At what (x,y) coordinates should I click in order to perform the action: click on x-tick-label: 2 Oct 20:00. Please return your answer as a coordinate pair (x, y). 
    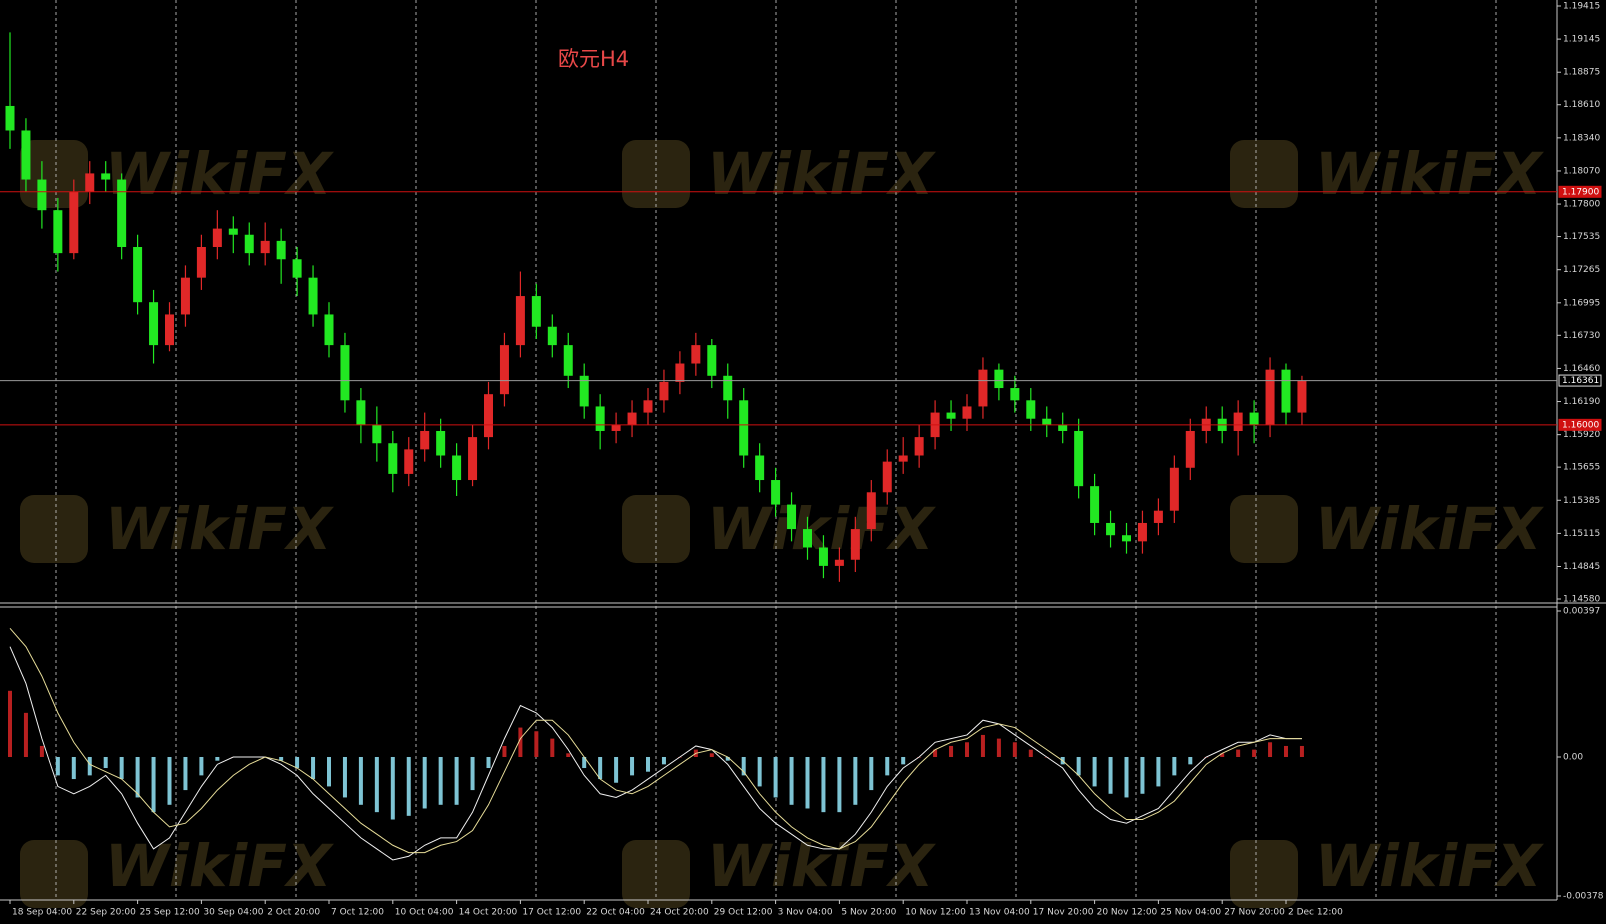
    Looking at the image, I should click on (293, 913).